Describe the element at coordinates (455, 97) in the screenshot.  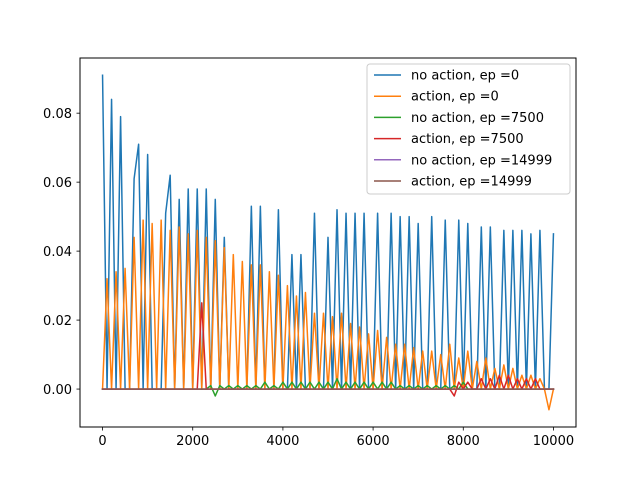
I see `legend-label-2: action, ep =0` at that location.